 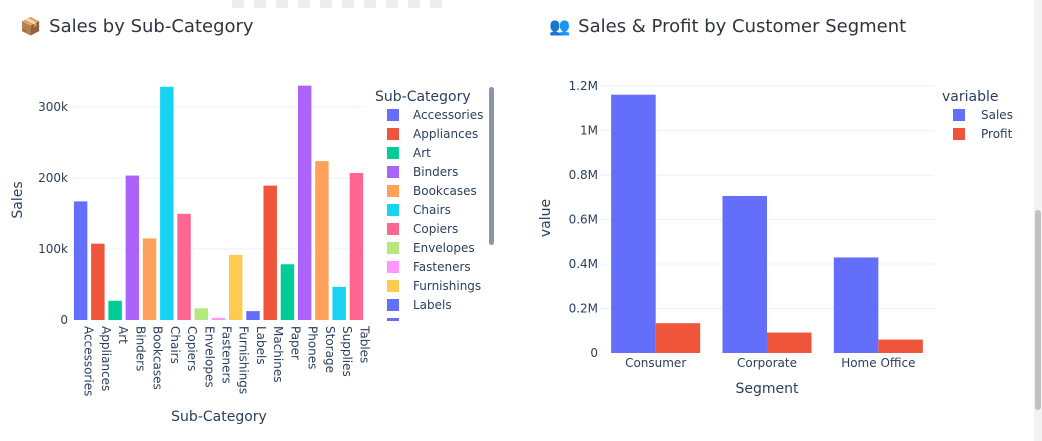 What do you see at coordinates (123, 335) in the screenshot?
I see `left-xtick-label: Art` at bounding box center [123, 335].